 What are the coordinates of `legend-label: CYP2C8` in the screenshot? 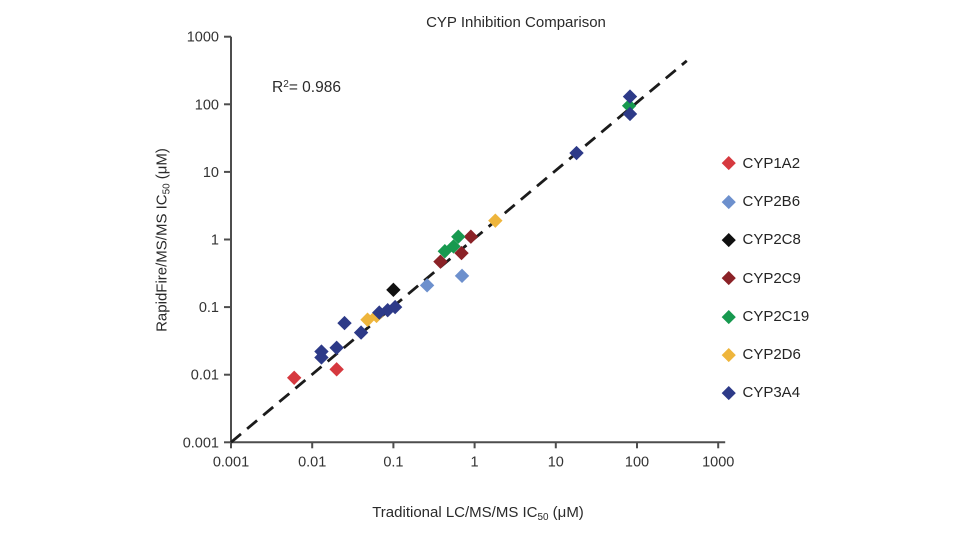 It's located at (771, 240).